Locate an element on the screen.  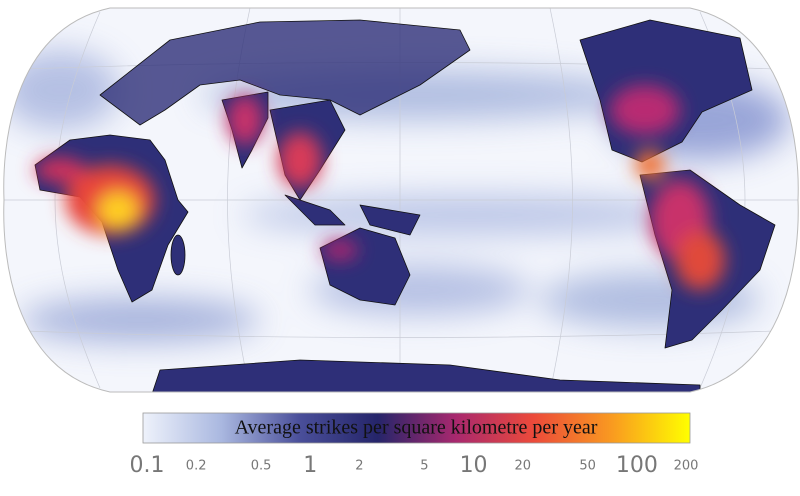
colorbar-tick-label: 2 is located at coordinates (359, 466).